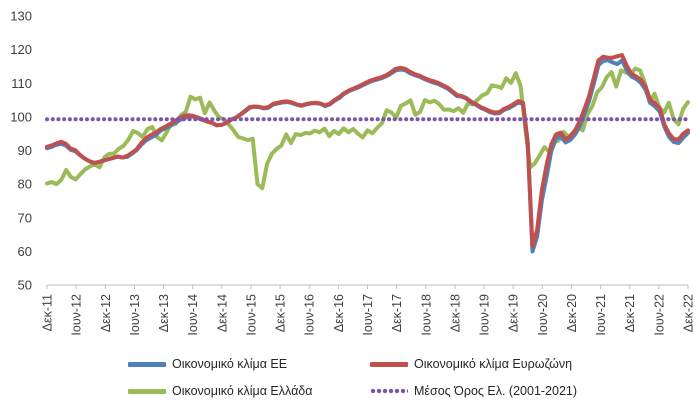  I want to click on y-tick-label: 60, so click(25, 251).